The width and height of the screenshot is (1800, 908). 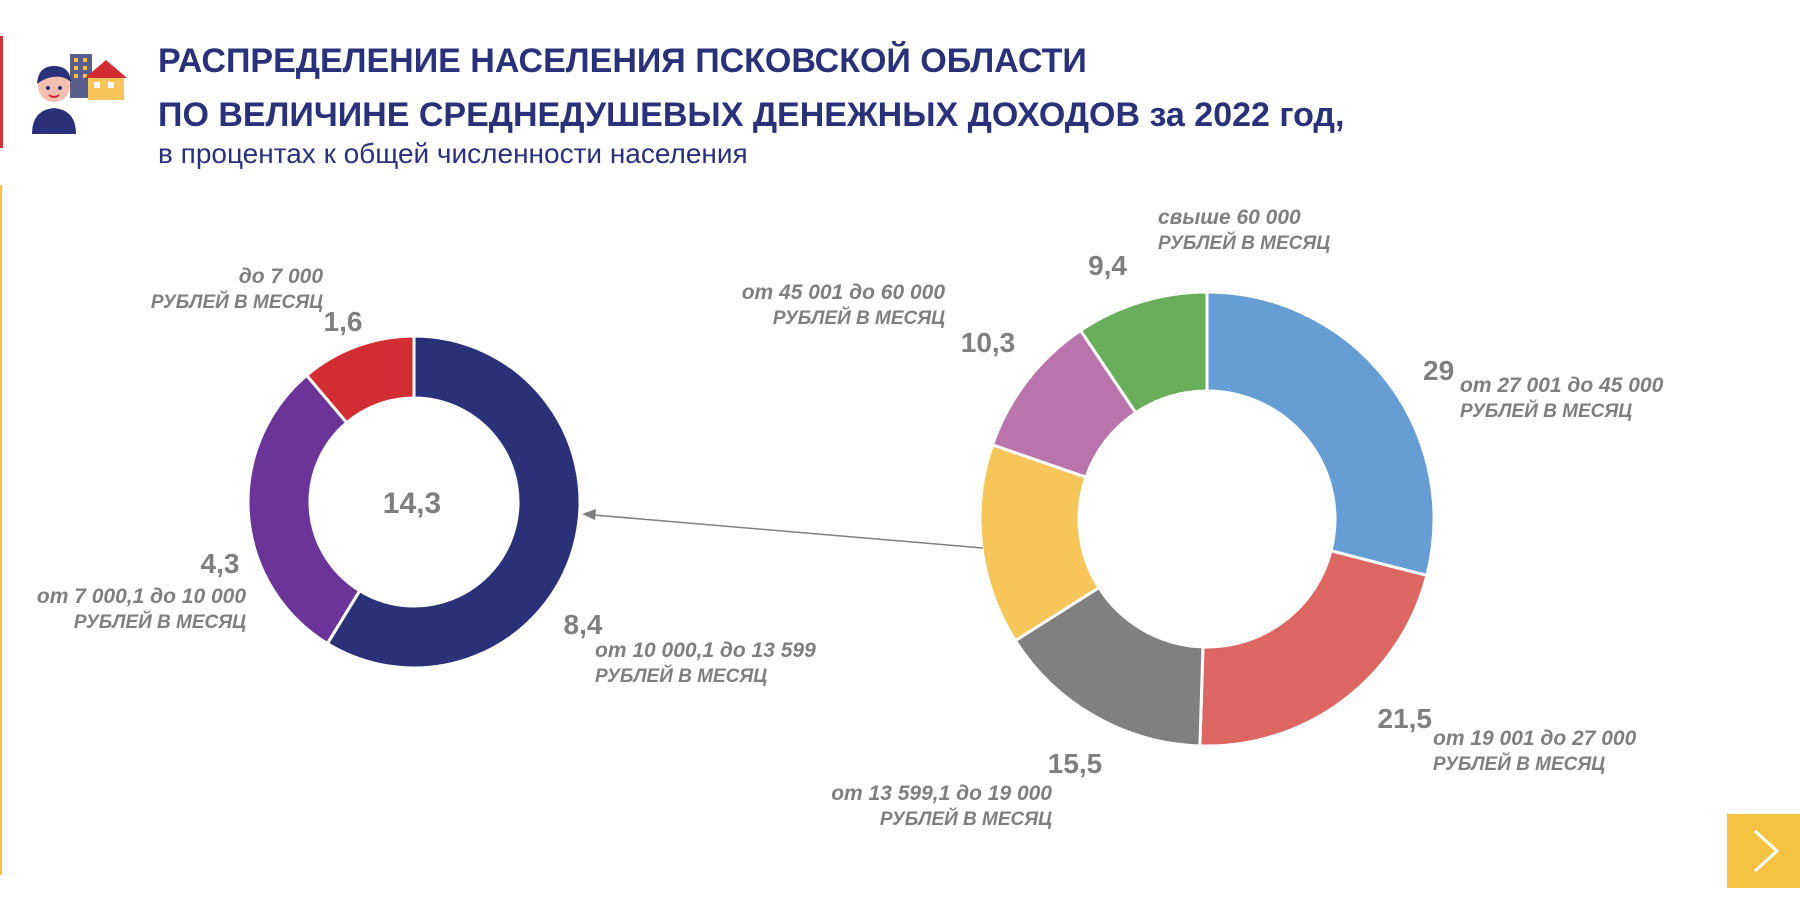 What do you see at coordinates (1107, 265) in the screenshot?
I see `main-slice-value: 9,4` at bounding box center [1107, 265].